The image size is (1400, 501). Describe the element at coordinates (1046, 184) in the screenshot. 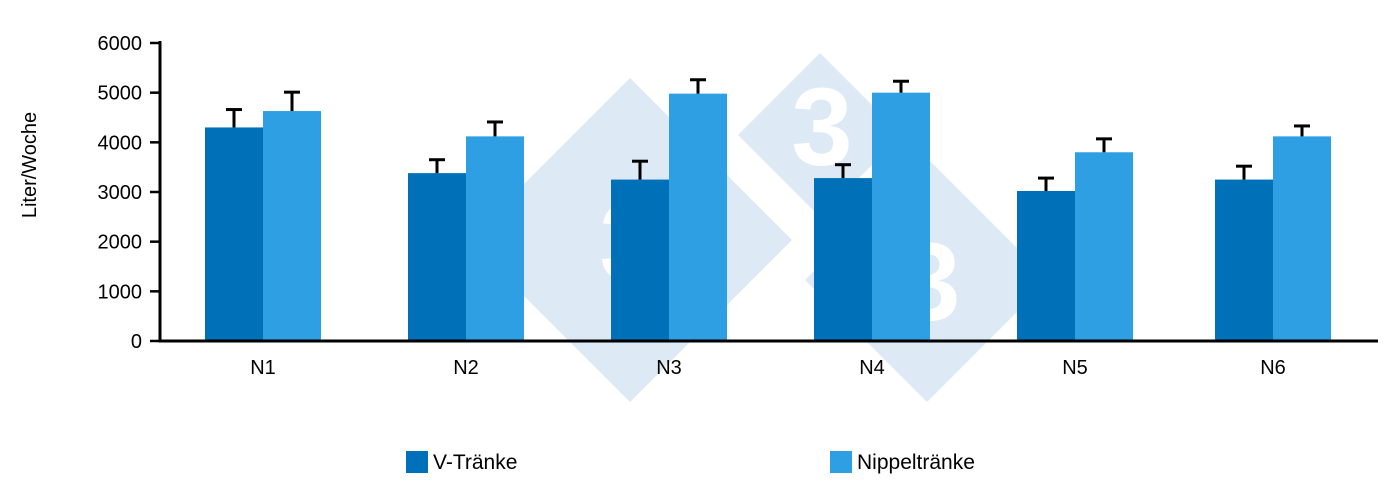

I see `error-bar-v-tr-nke-n5` at that location.